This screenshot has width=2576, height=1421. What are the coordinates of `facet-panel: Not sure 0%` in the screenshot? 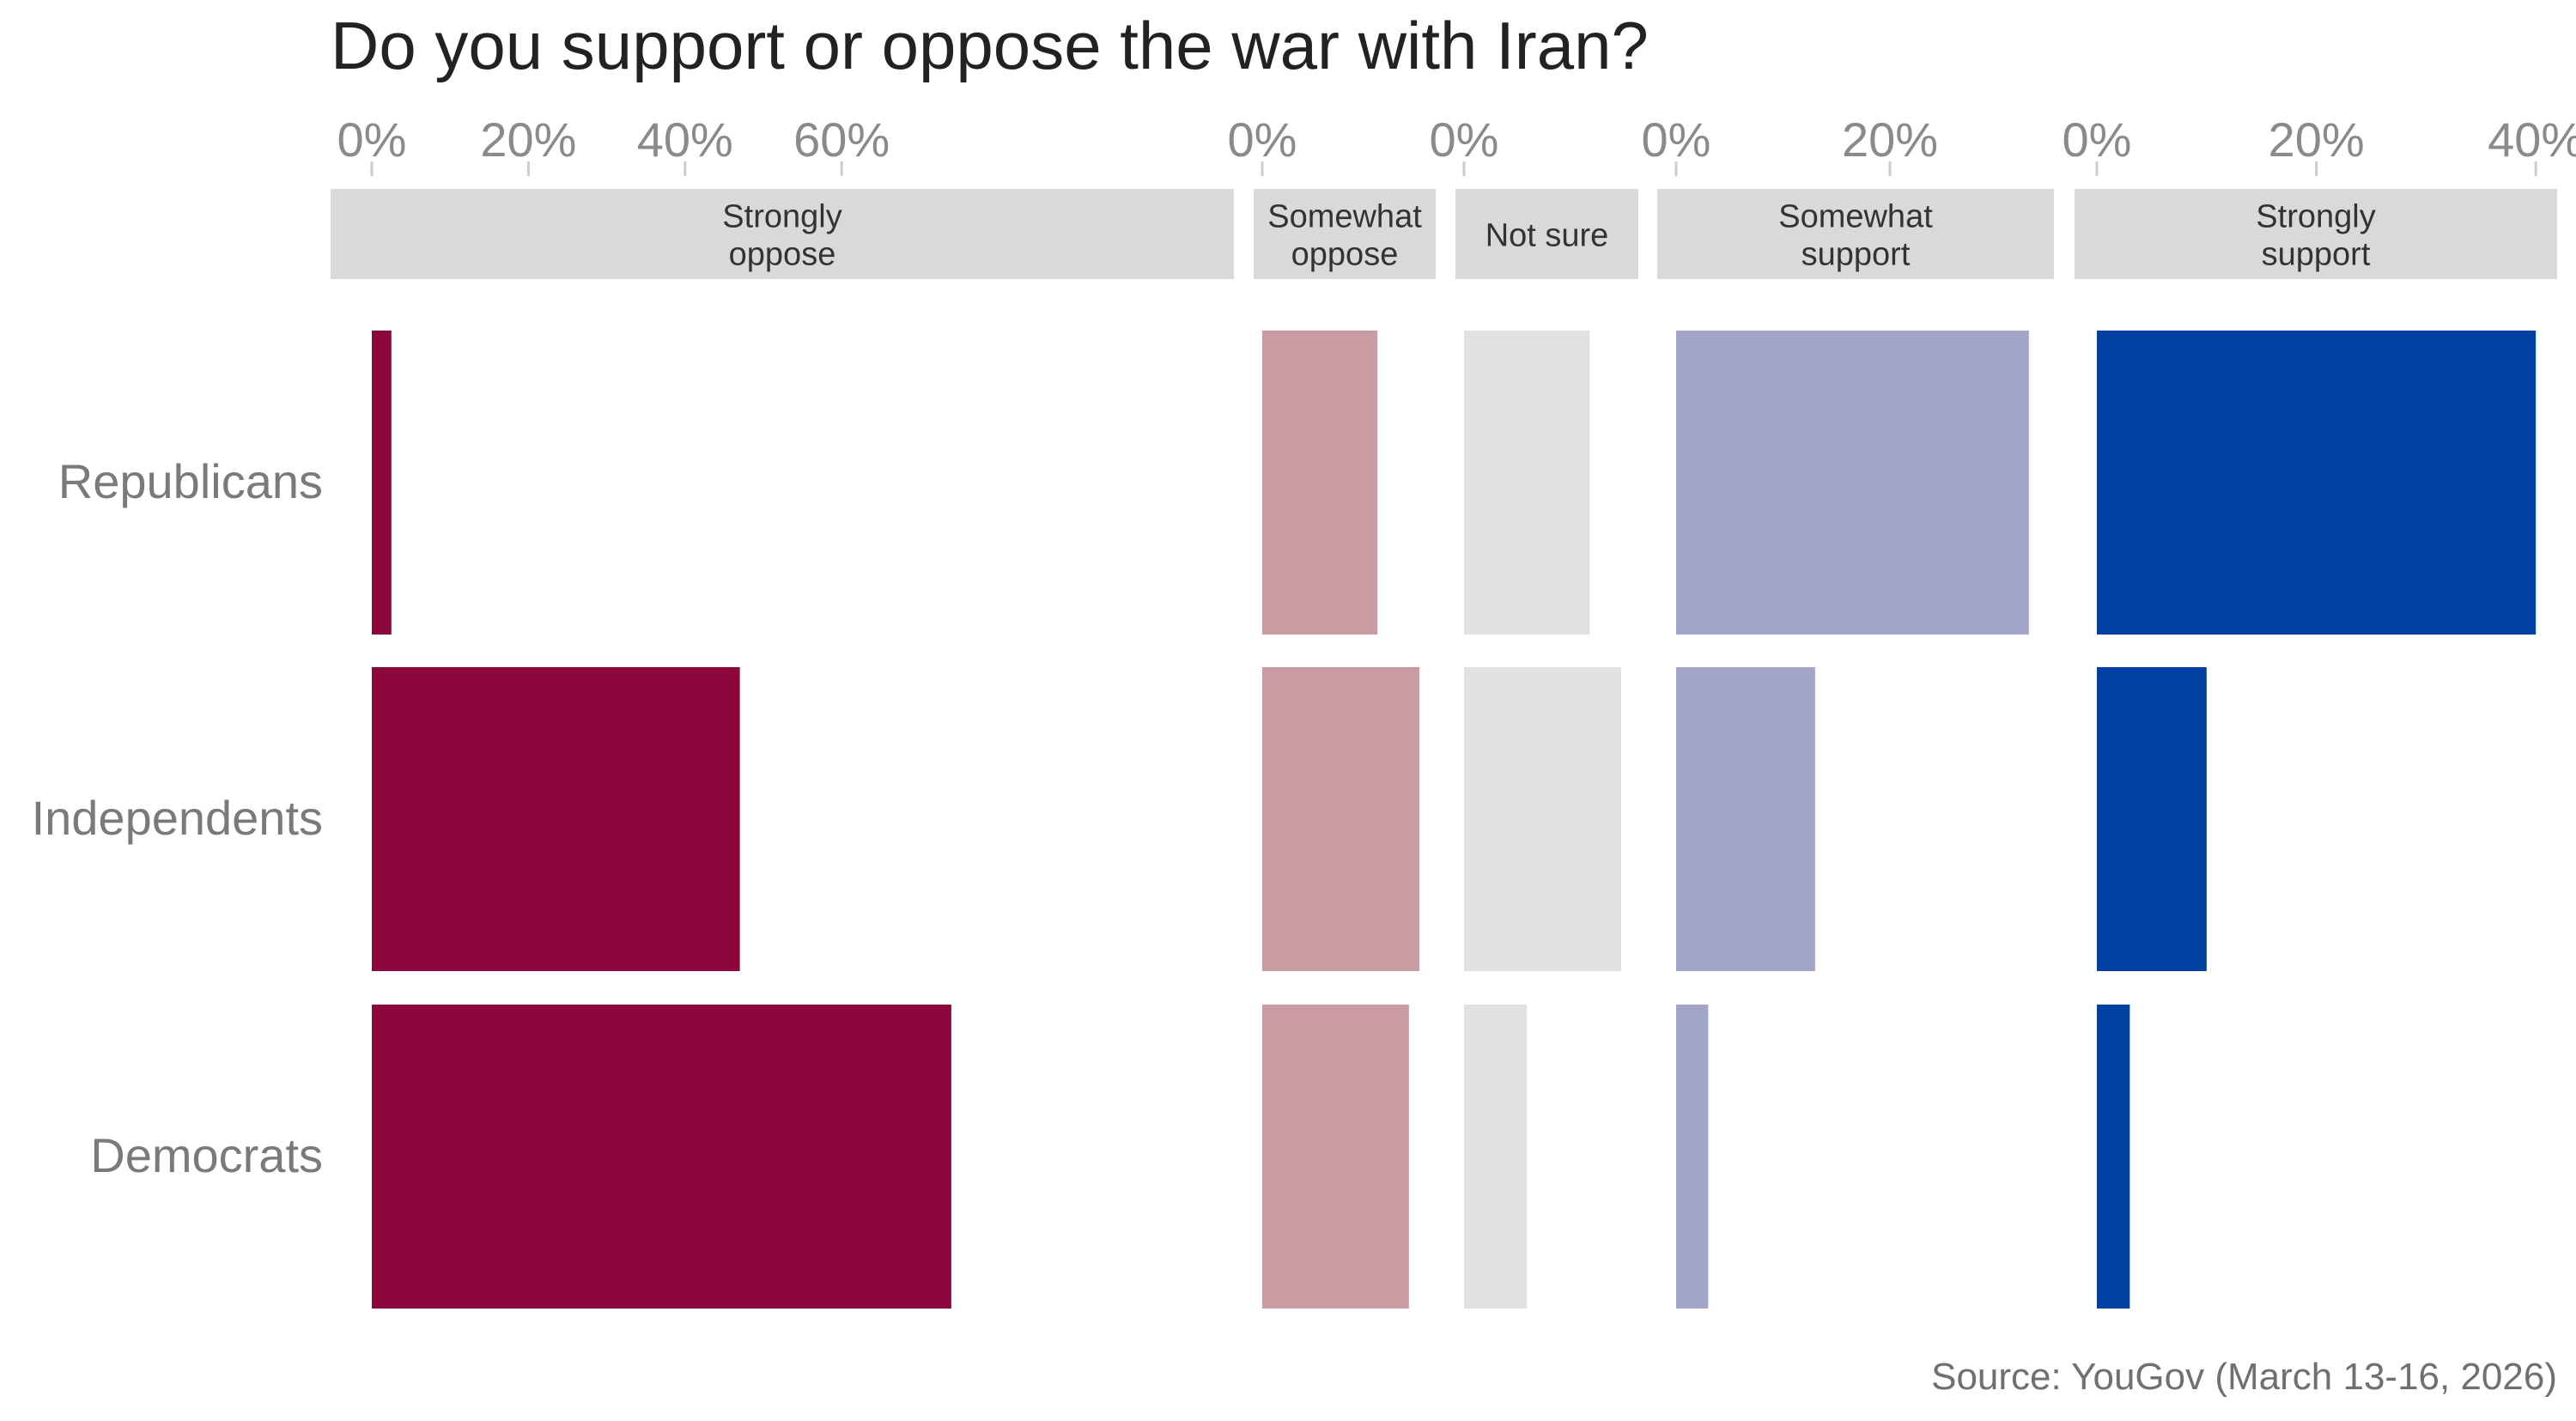 It's located at (1534, 710).